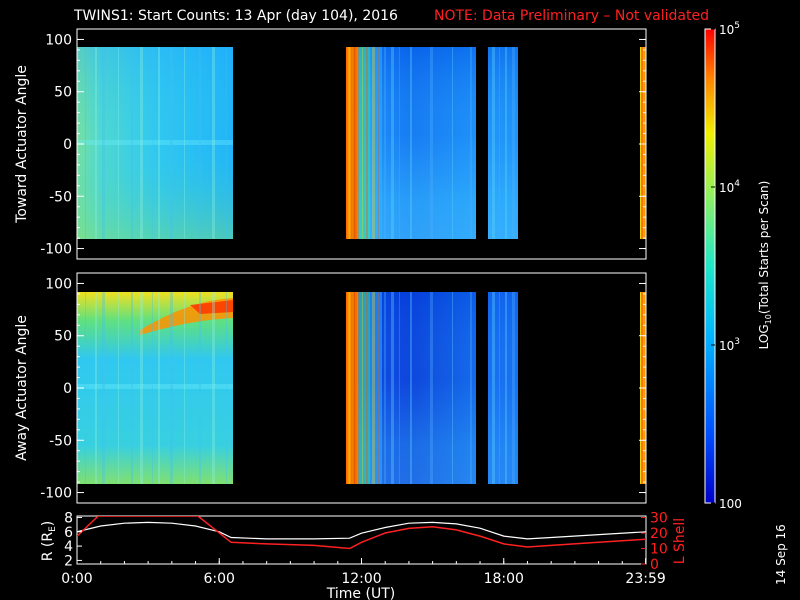 This screenshot has width=800, height=600. I want to click on r-tick-label: 8, so click(68, 518).